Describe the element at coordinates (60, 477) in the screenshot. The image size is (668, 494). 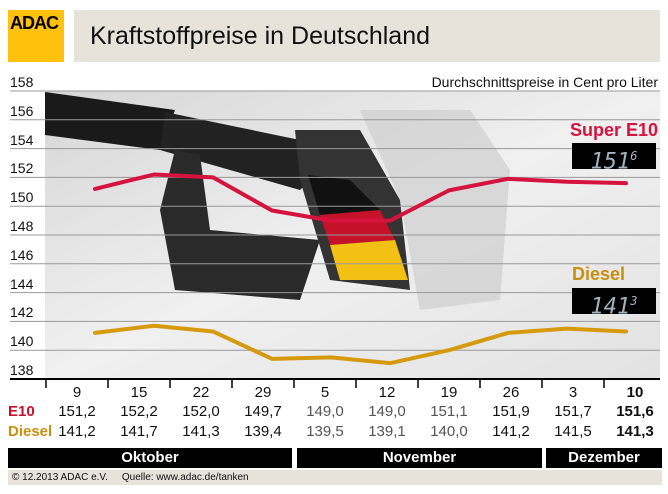
I see `copyright: © 12.2013 ADAC e.V.` at that location.